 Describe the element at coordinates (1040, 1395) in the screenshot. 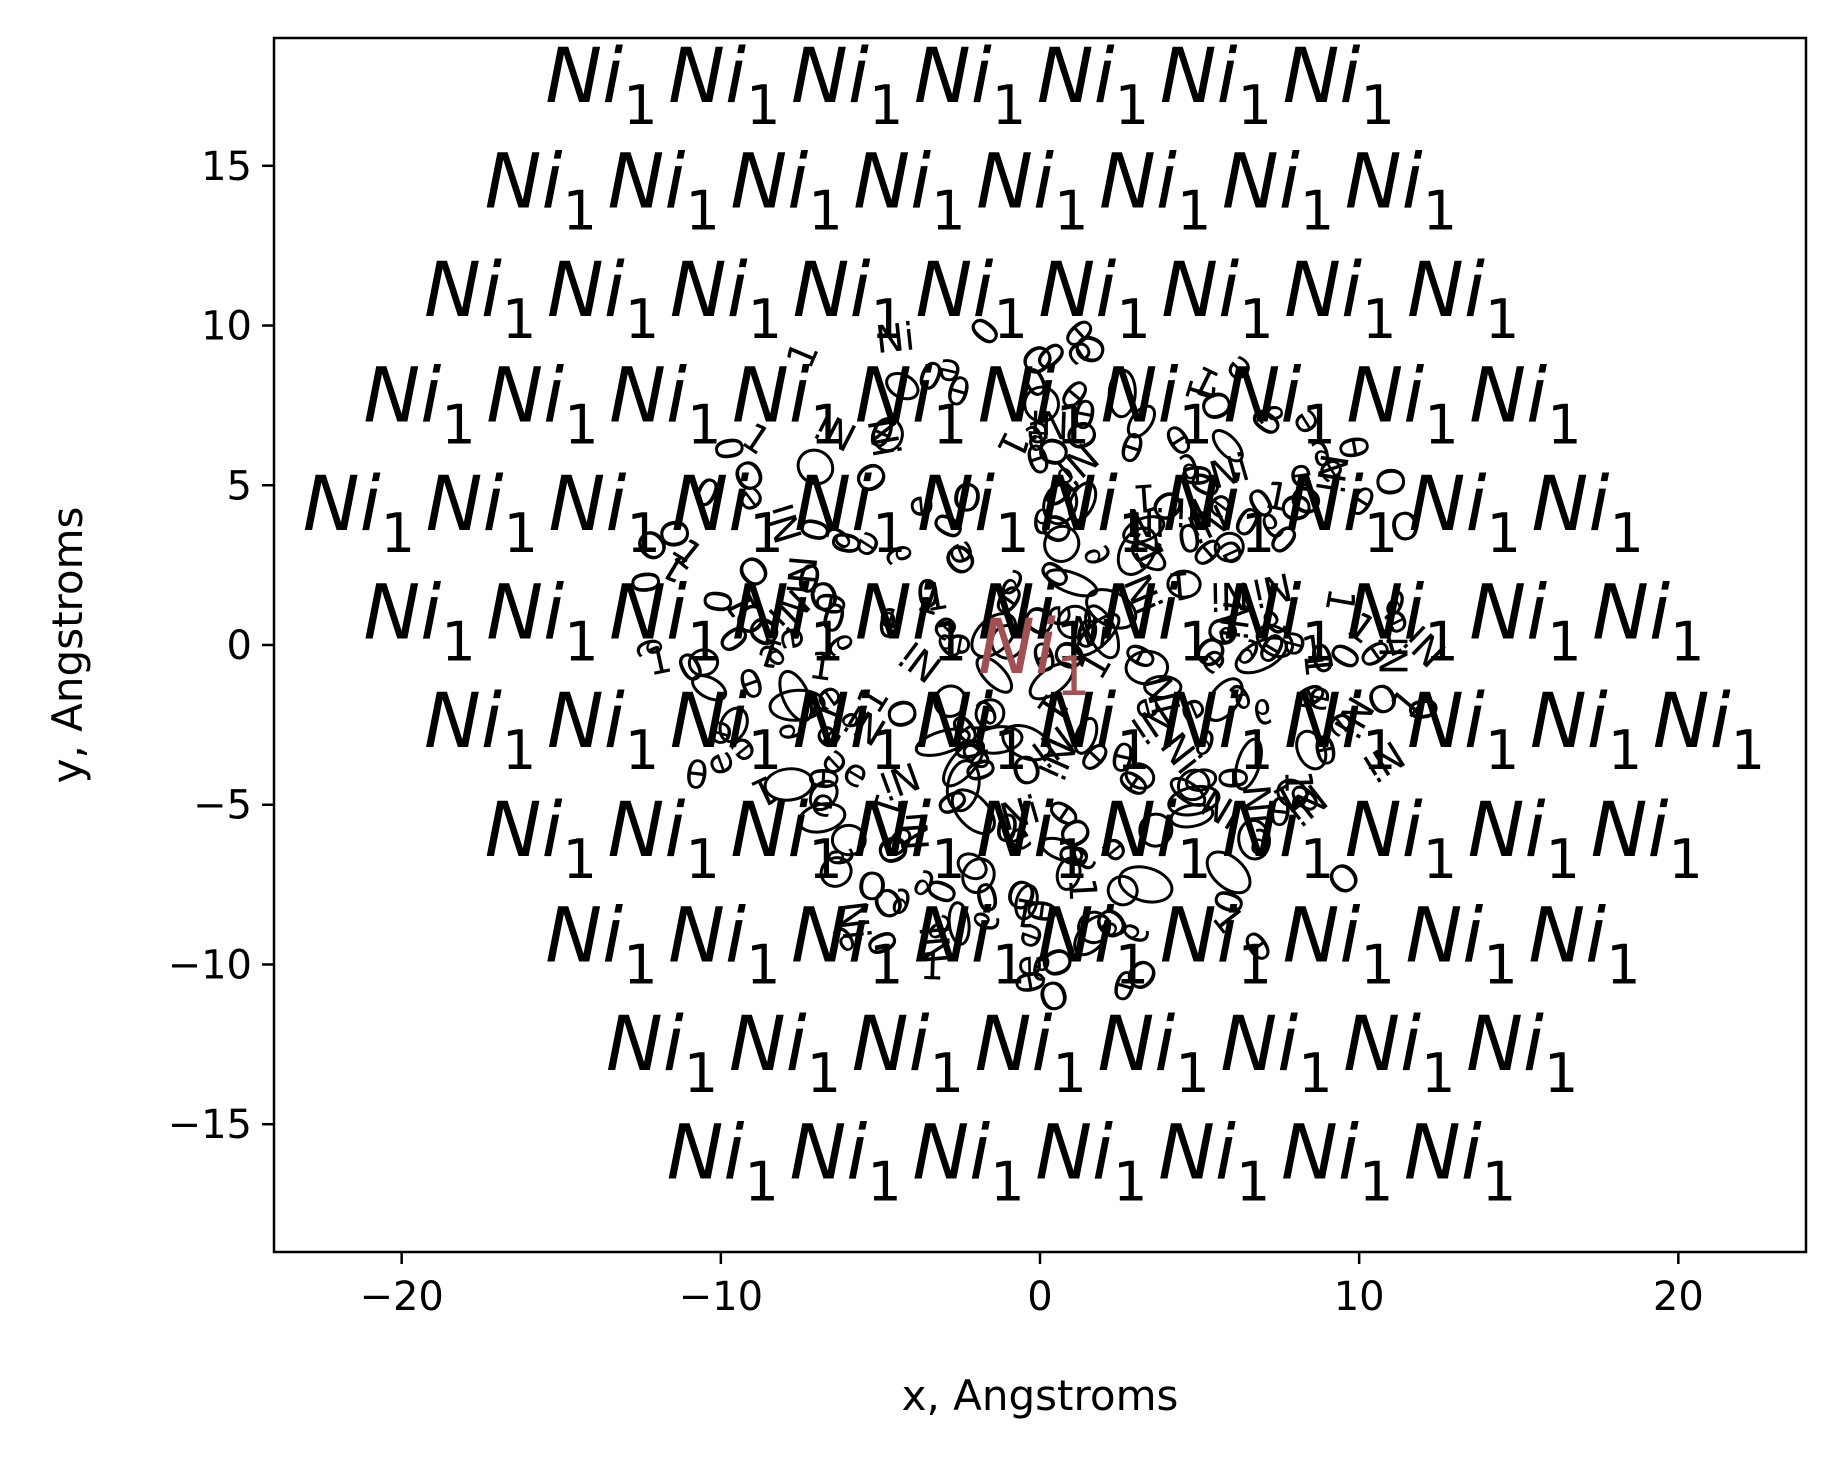

I see `x-axis-label: x, Angstroms` at that location.